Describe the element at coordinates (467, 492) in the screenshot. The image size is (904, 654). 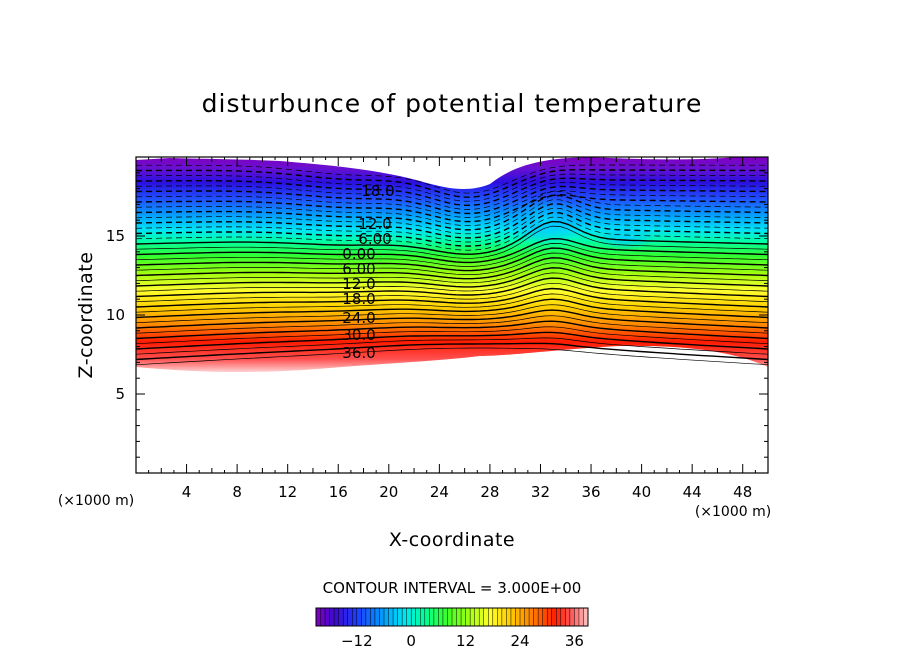
I see `x-tick-labels: 4 8 12 16 20 24 28 32 36 40 44 48` at that location.